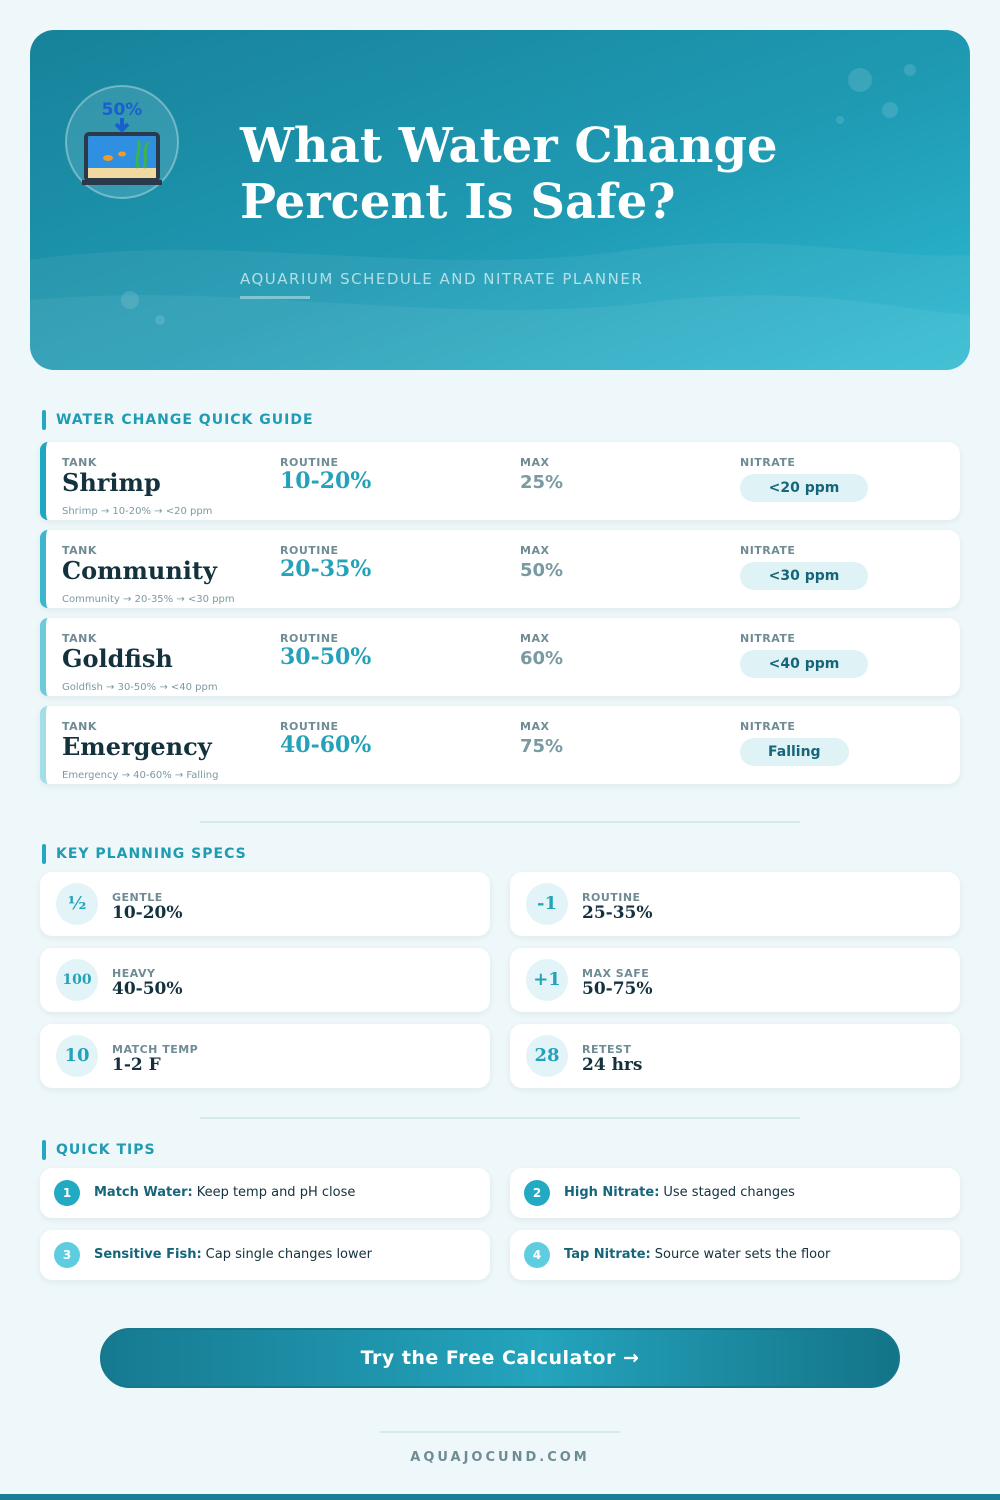 Image resolution: width=1000 pixels, height=1500 pixels. Describe the element at coordinates (607, 1049) in the screenshot. I see `spec-label: RETEST` at that location.